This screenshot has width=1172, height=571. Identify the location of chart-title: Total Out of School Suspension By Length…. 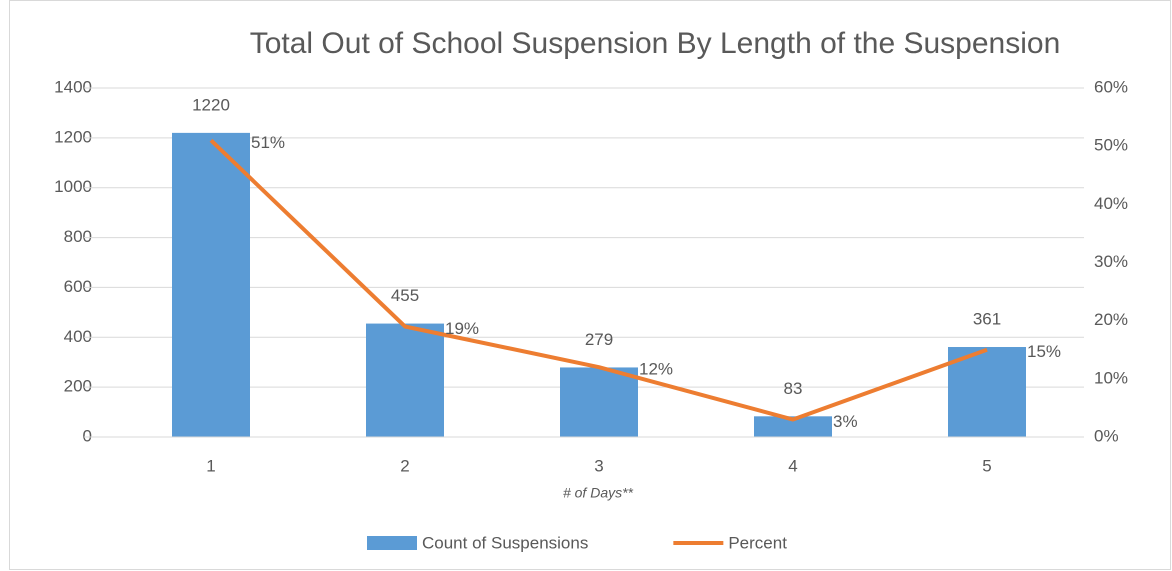
(655, 43).